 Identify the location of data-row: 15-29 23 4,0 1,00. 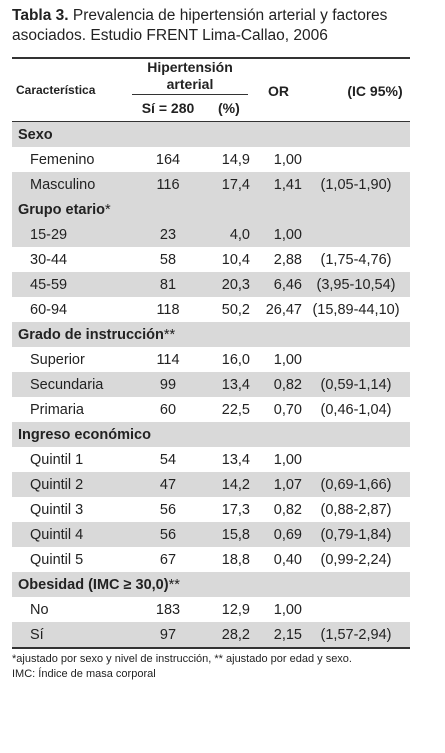
(211, 234).